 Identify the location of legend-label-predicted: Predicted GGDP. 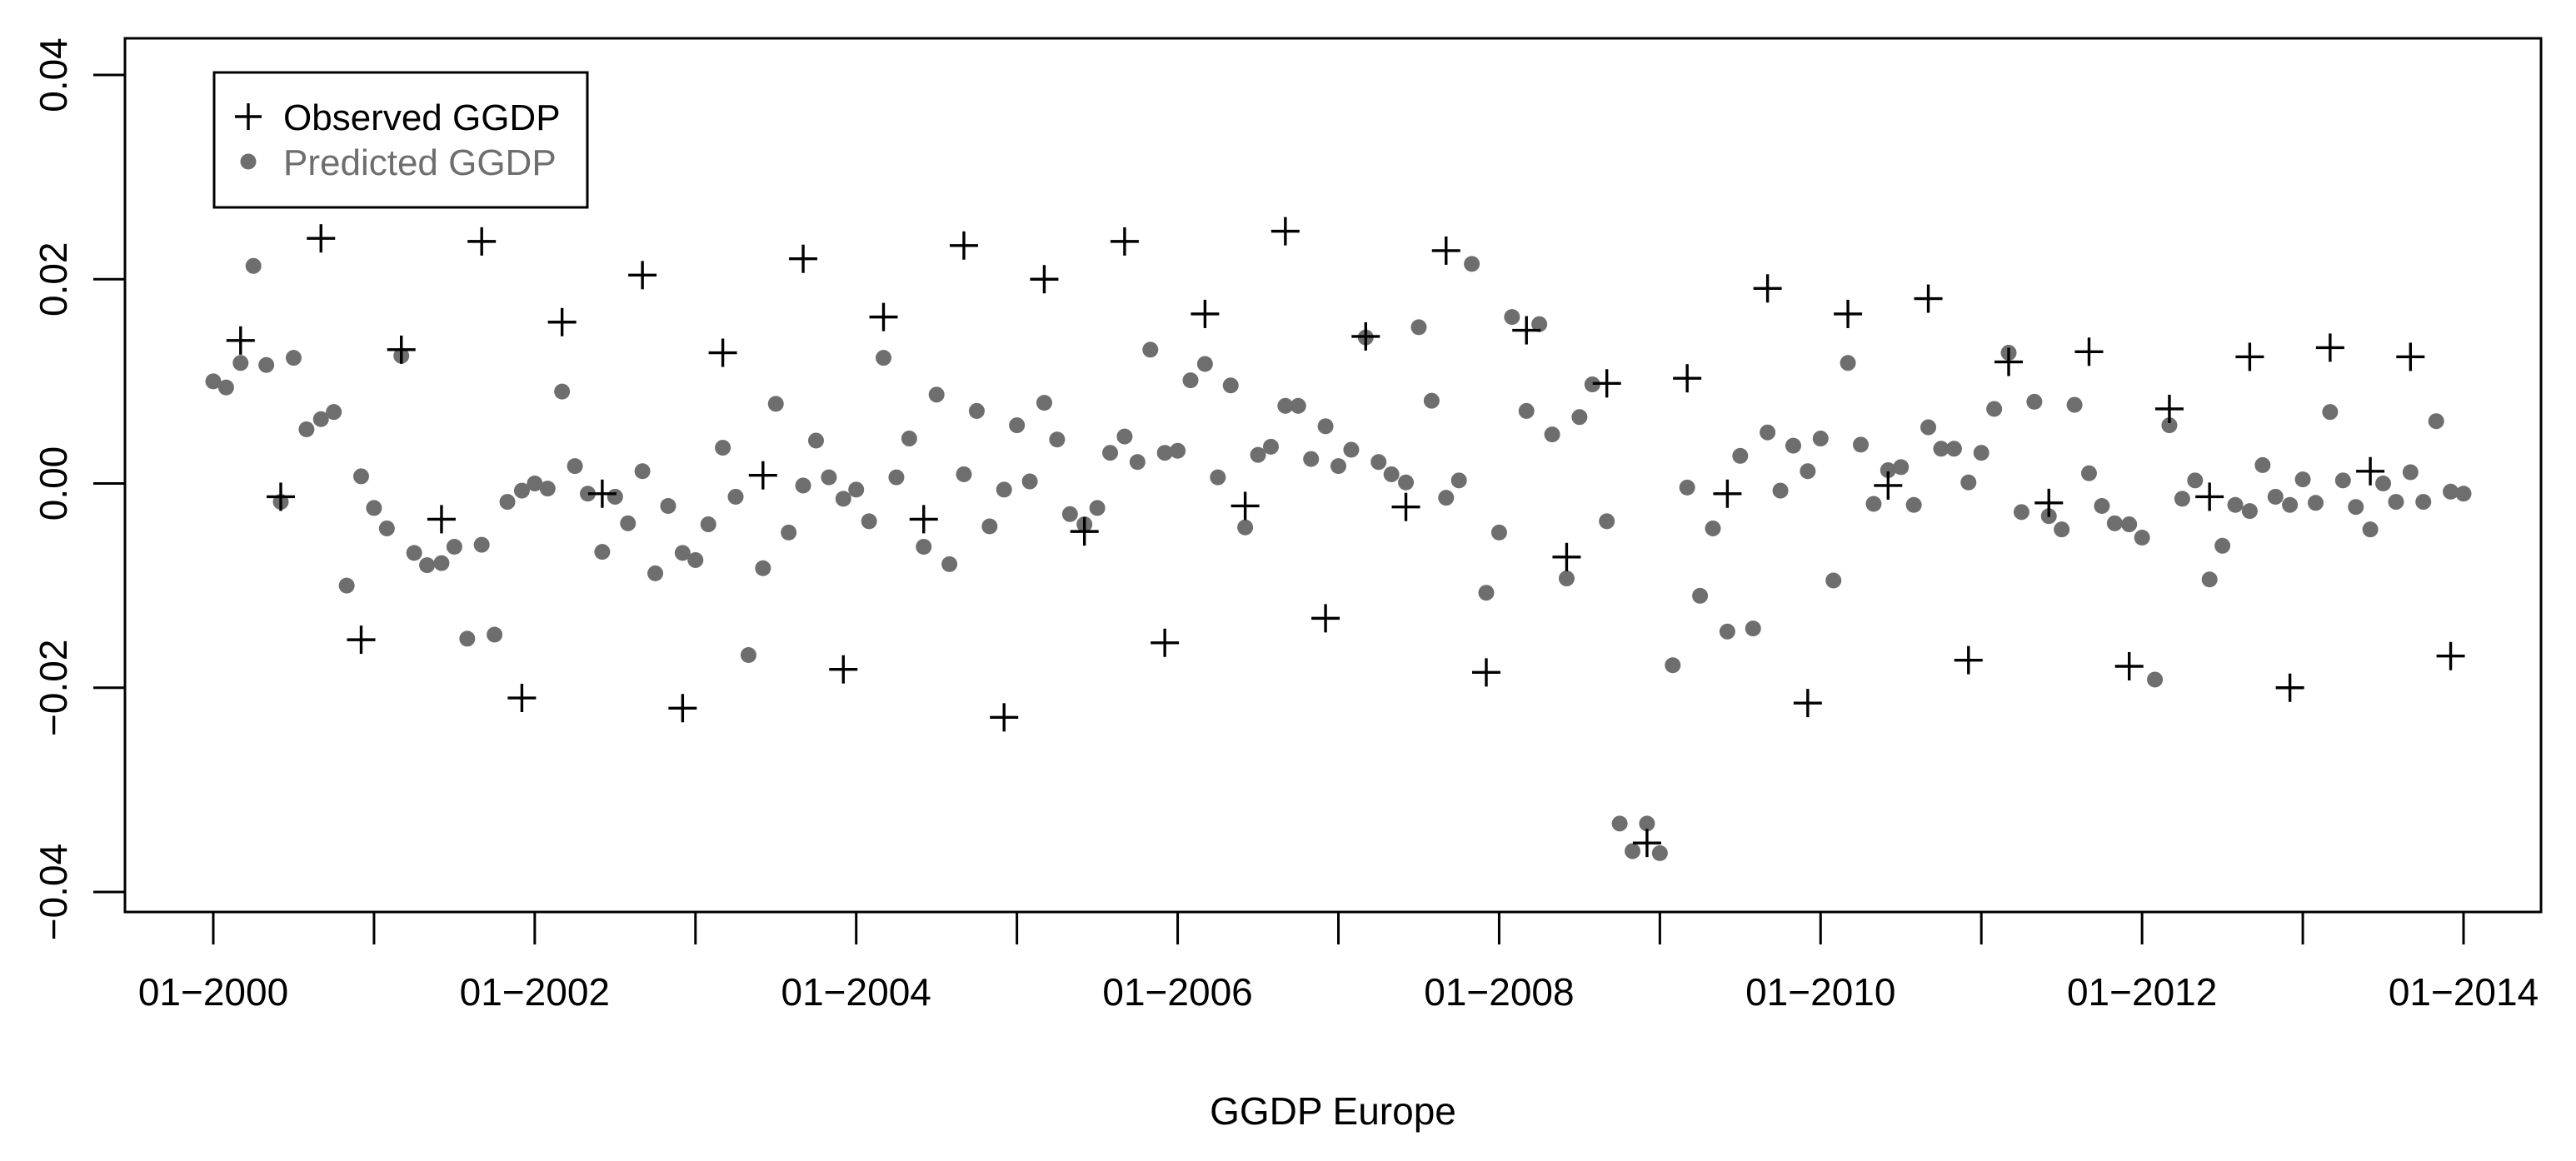
(420, 162).